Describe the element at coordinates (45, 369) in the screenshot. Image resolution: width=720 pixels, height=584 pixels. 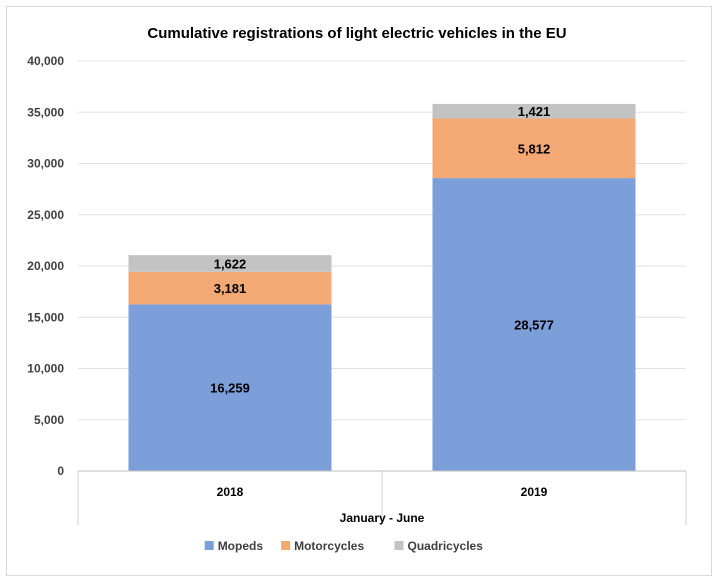
I see `y-tick-label: 10,000` at that location.